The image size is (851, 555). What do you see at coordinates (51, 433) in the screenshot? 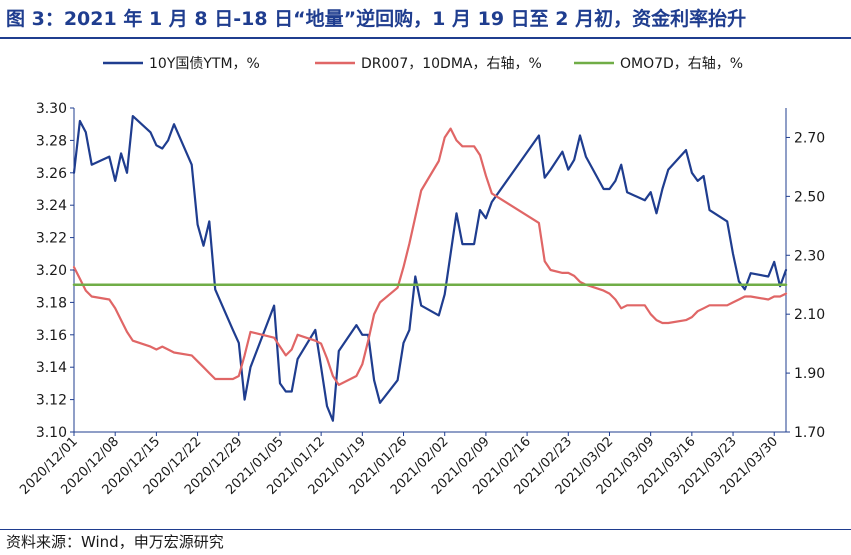
I see `y-left-tick-label: 3.10` at bounding box center [51, 433].